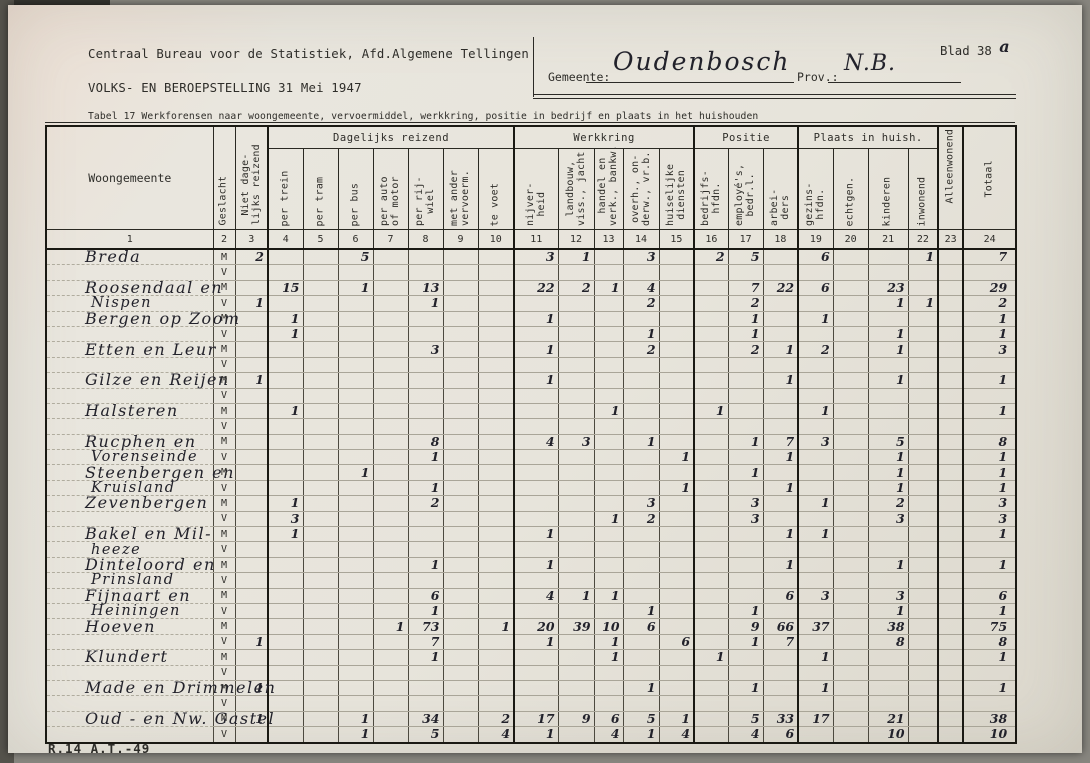 This screenshot has height=763, width=1090. What do you see at coordinates (641, 349) in the screenshot?
I see `value-cell: 2` at bounding box center [641, 349].